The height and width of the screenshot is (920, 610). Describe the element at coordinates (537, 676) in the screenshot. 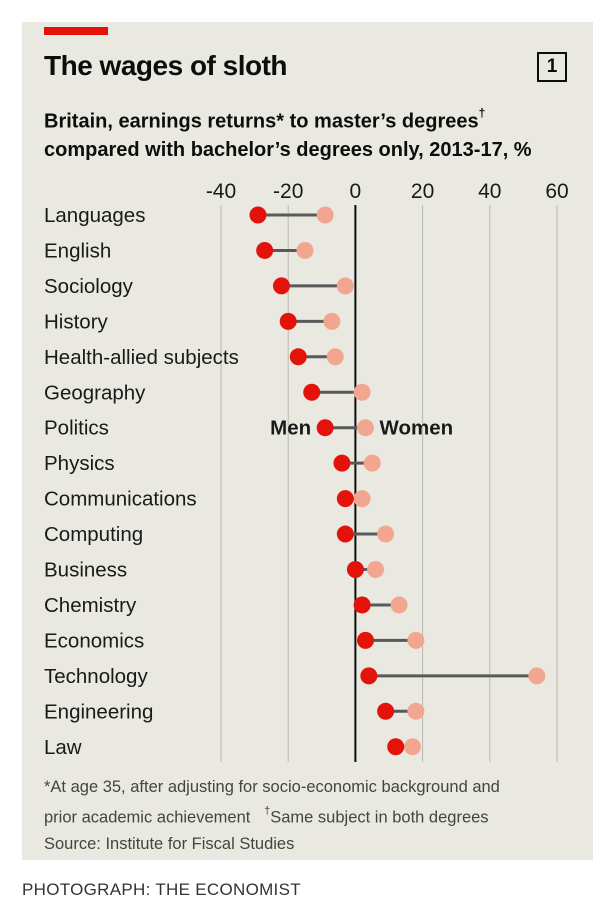

I see `women-dot-technology` at that location.